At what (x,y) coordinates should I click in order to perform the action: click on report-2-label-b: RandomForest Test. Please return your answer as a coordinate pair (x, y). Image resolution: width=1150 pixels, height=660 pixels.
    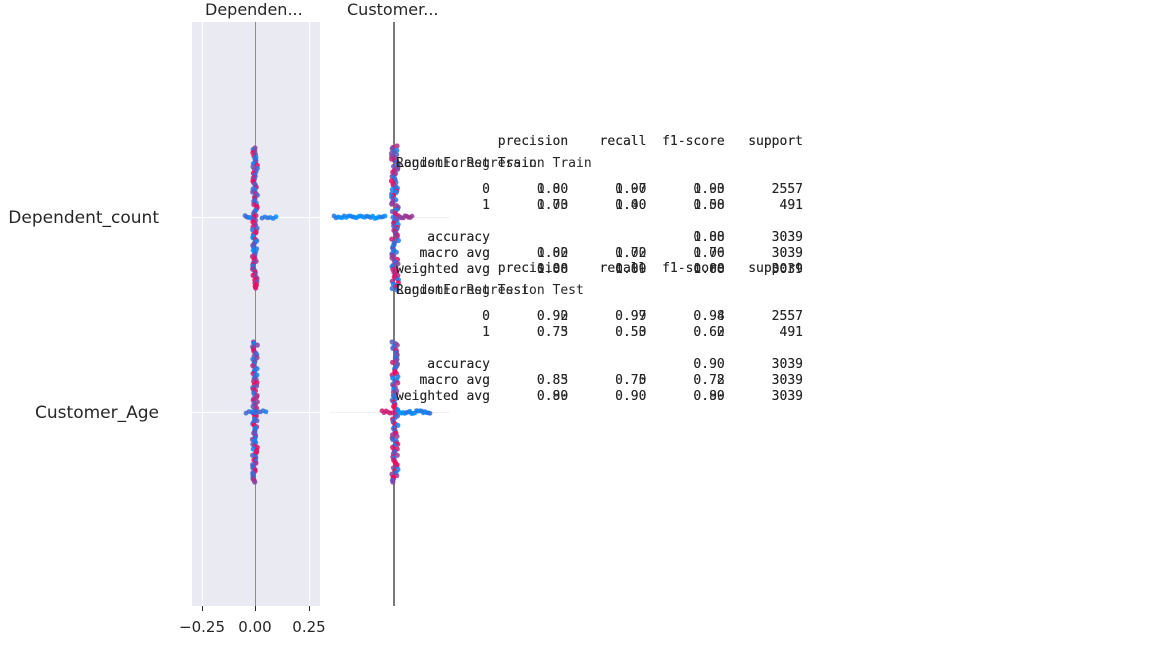
    Looking at the image, I should click on (463, 290).